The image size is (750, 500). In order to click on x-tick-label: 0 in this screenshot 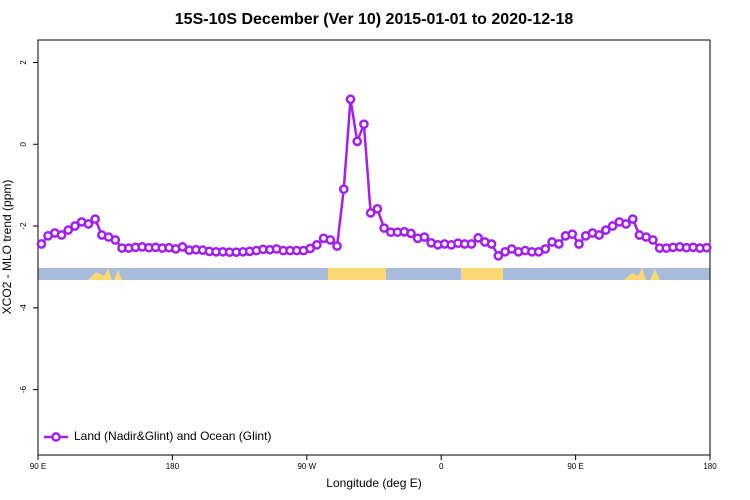, I will do `click(441, 466)`.